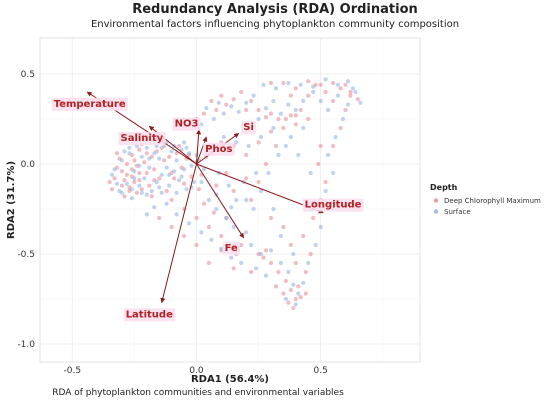 This screenshot has width=550, height=404. Describe the element at coordinates (149, 315) in the screenshot. I see `label-latitude: Latitude` at that location.